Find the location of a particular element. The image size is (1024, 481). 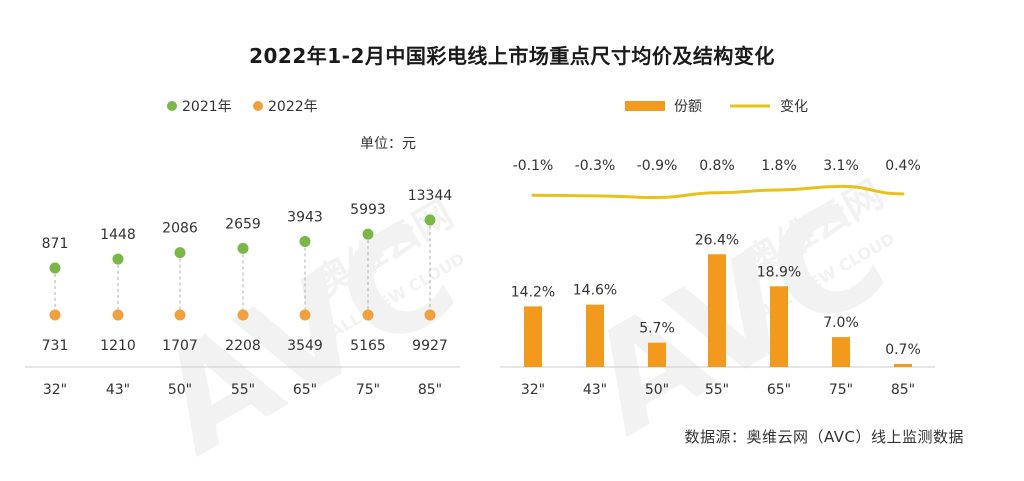

legend-2022-marker is located at coordinates (258, 106).